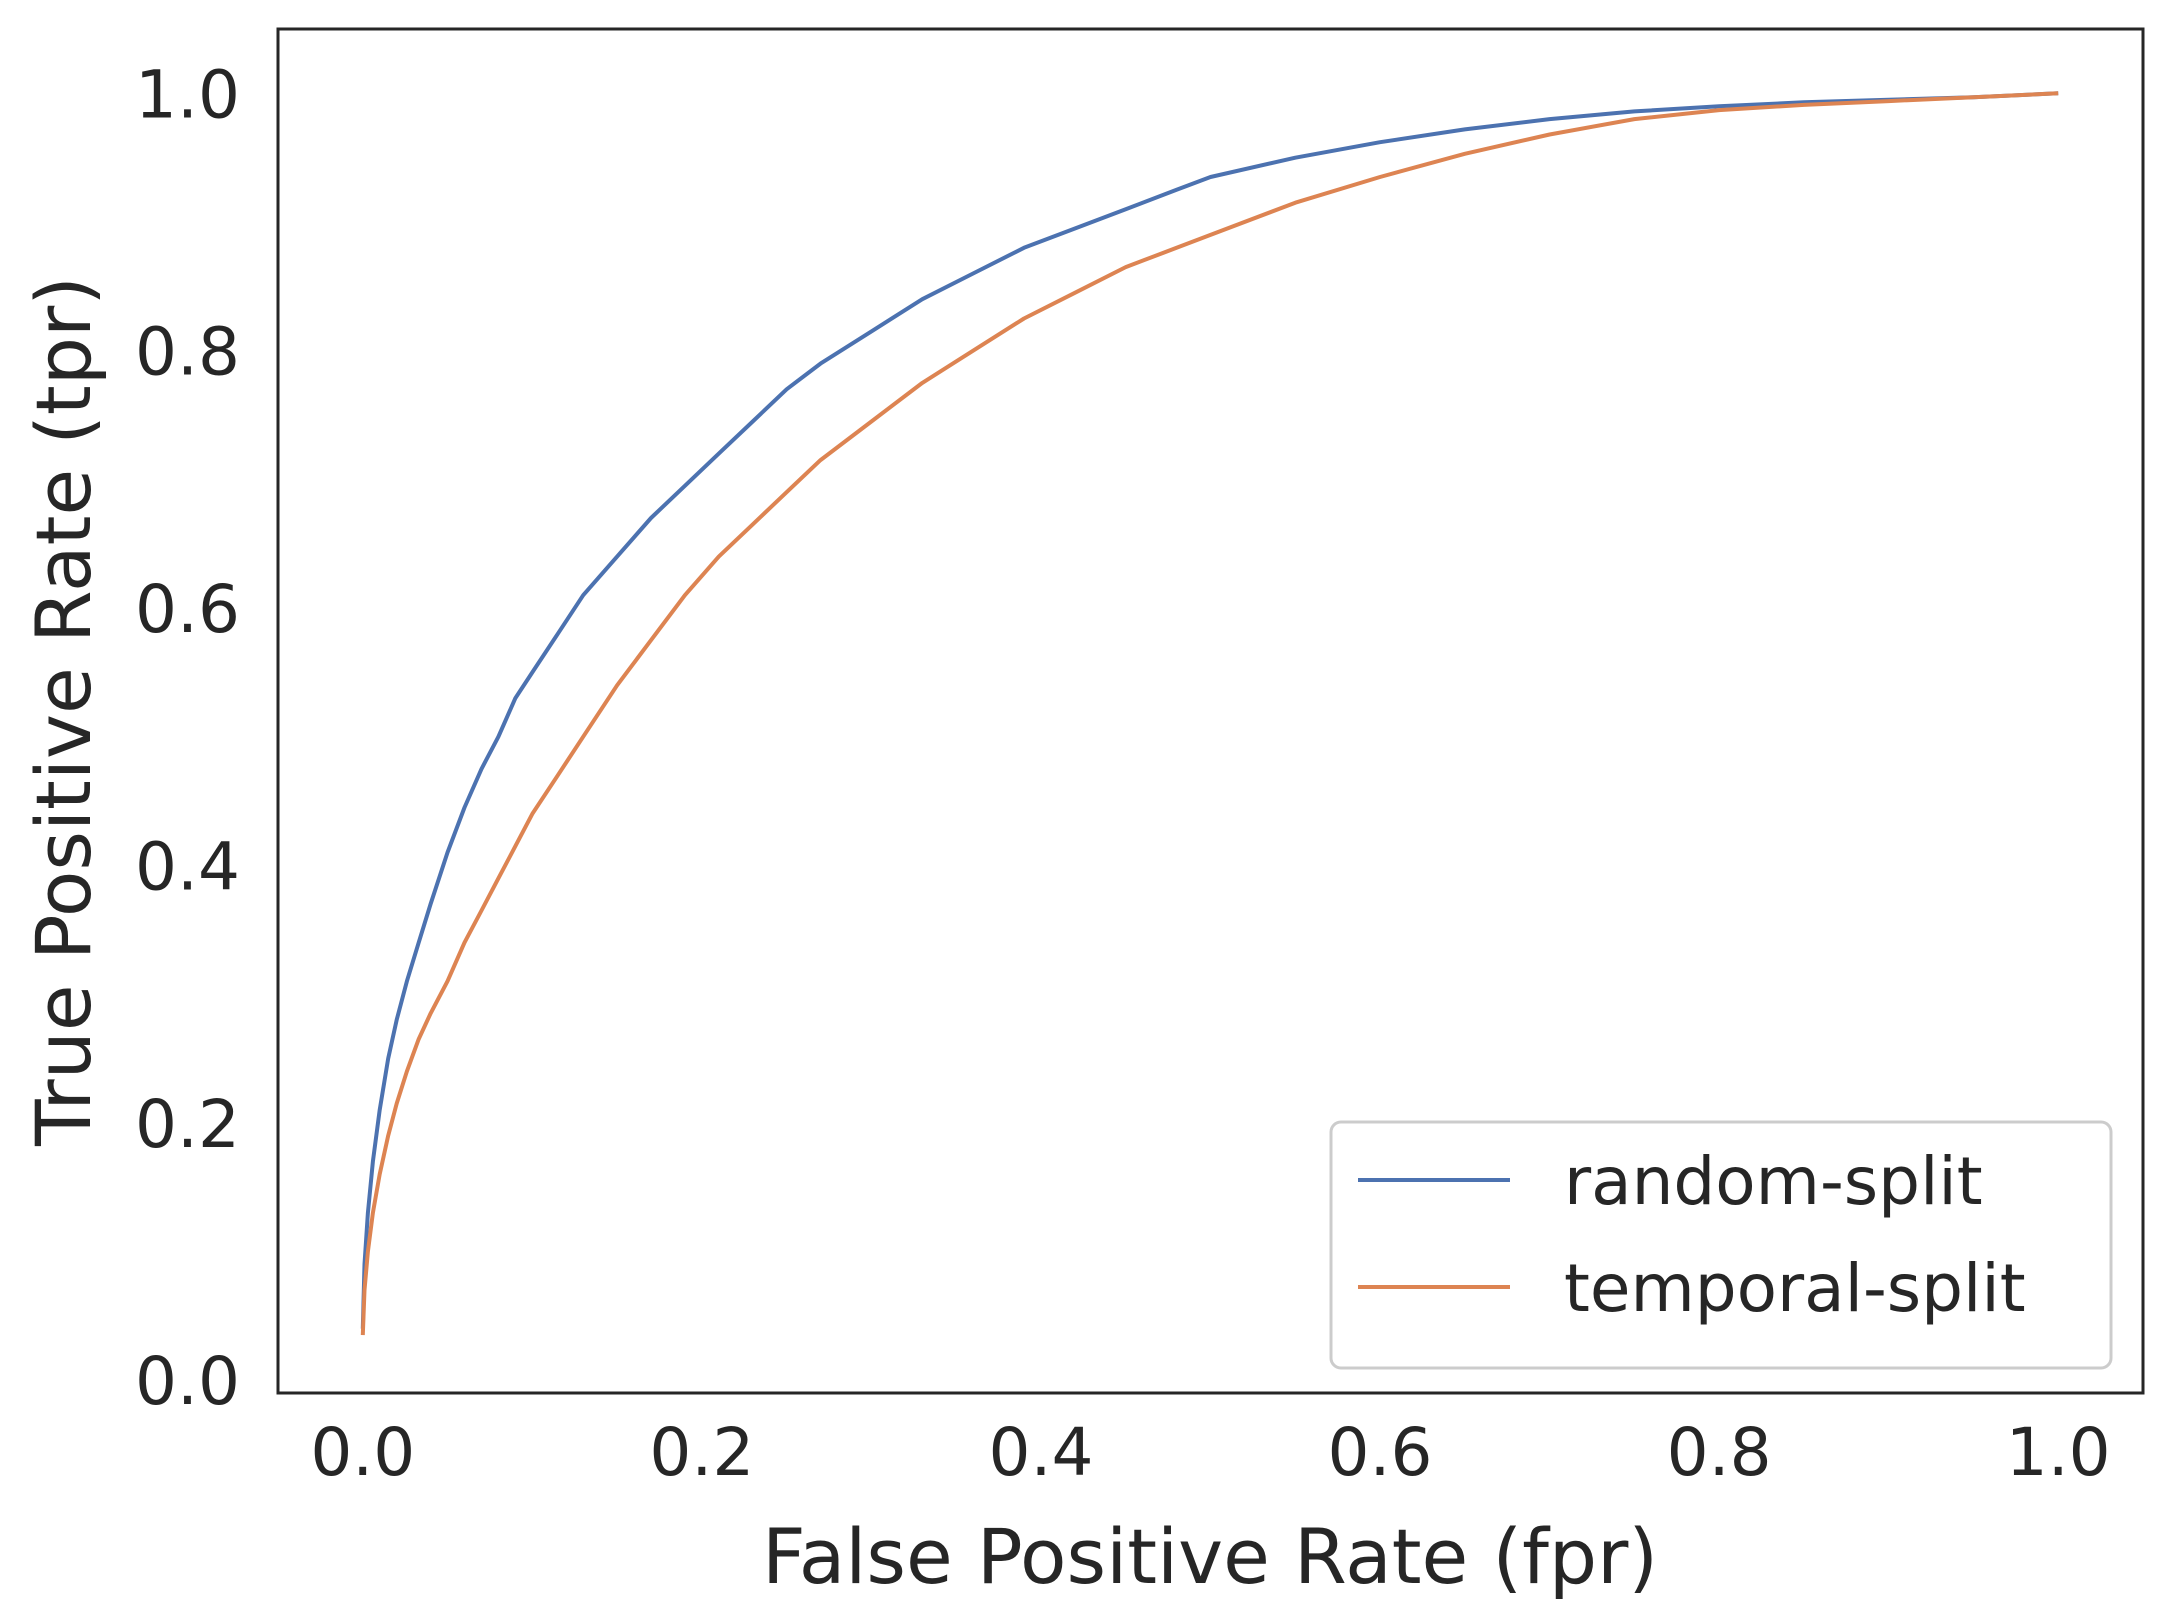  Describe the element at coordinates (187, 866) in the screenshot. I see `y-tick-label: 0.4` at that location.